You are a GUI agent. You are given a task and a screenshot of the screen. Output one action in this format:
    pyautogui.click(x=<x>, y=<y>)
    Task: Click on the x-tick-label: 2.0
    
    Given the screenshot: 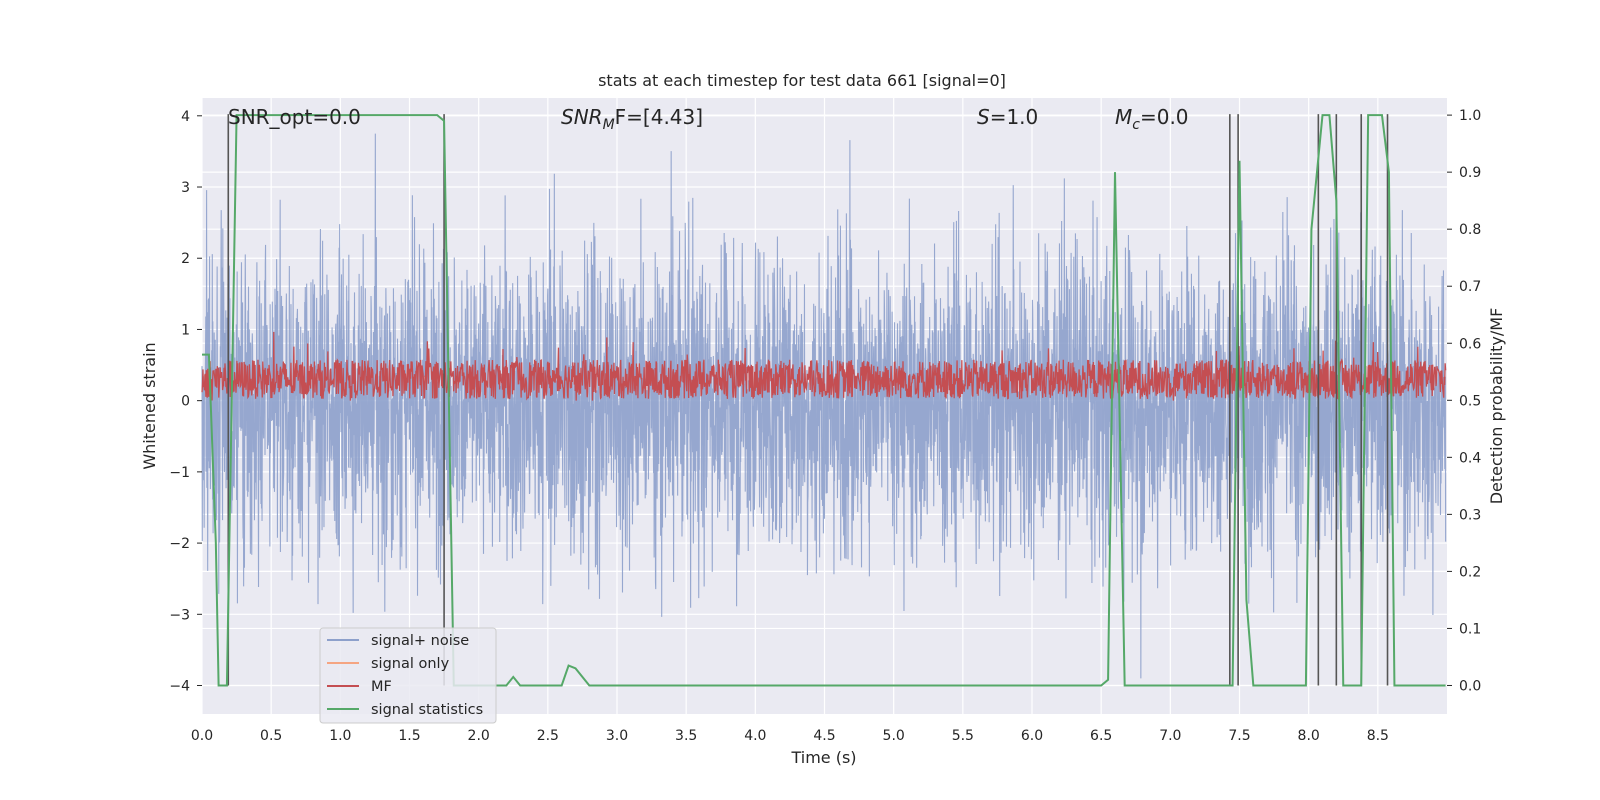 What is the action you would take?
    pyautogui.click(x=479, y=736)
    